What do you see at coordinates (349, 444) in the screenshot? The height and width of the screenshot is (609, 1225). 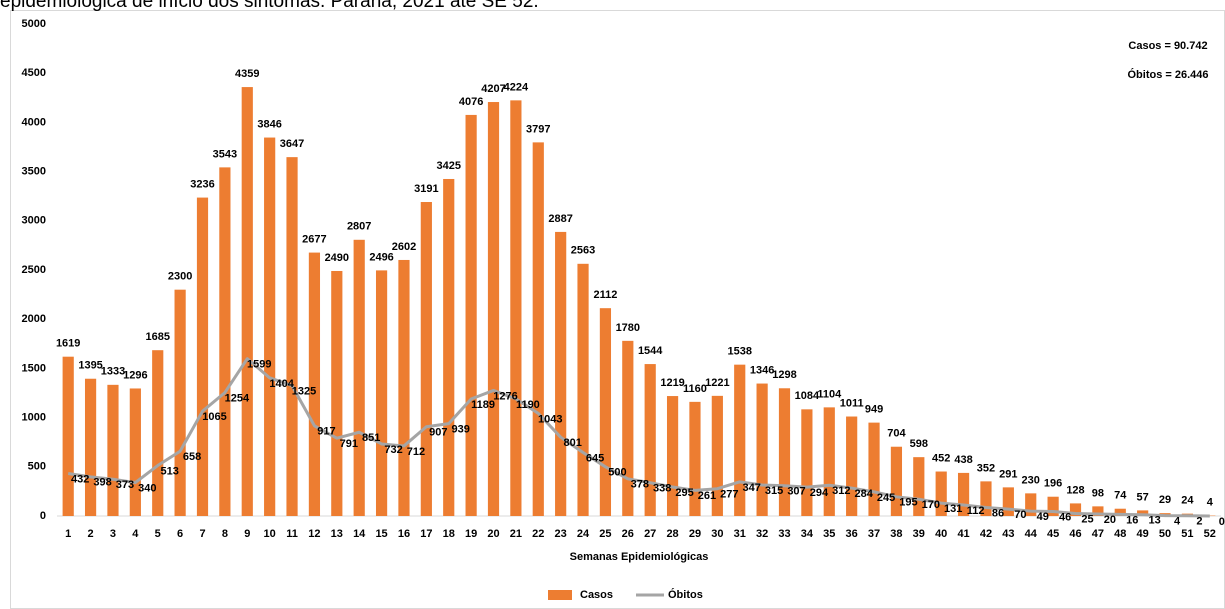 I see `data-label: 791` at bounding box center [349, 444].